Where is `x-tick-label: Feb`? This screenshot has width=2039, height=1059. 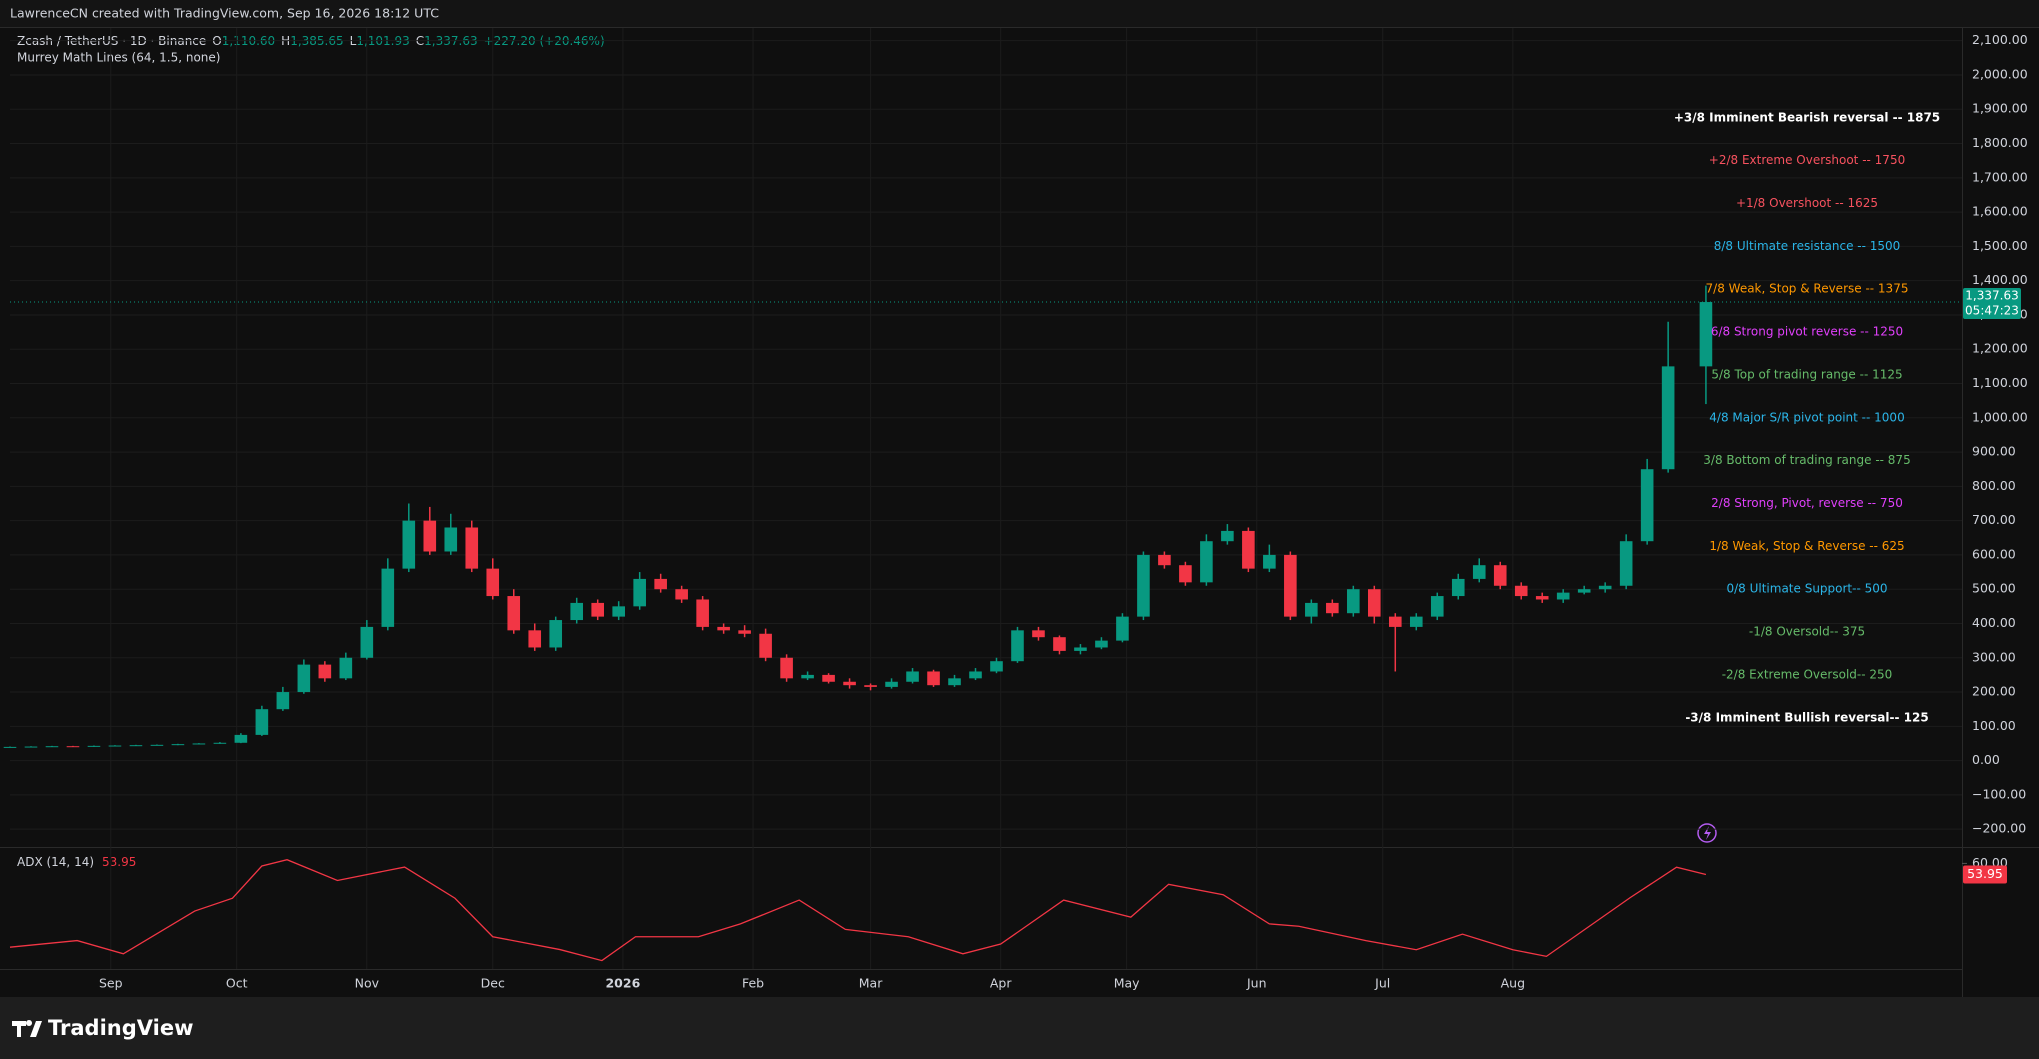
x-tick-label: Feb is located at coordinates (753, 983).